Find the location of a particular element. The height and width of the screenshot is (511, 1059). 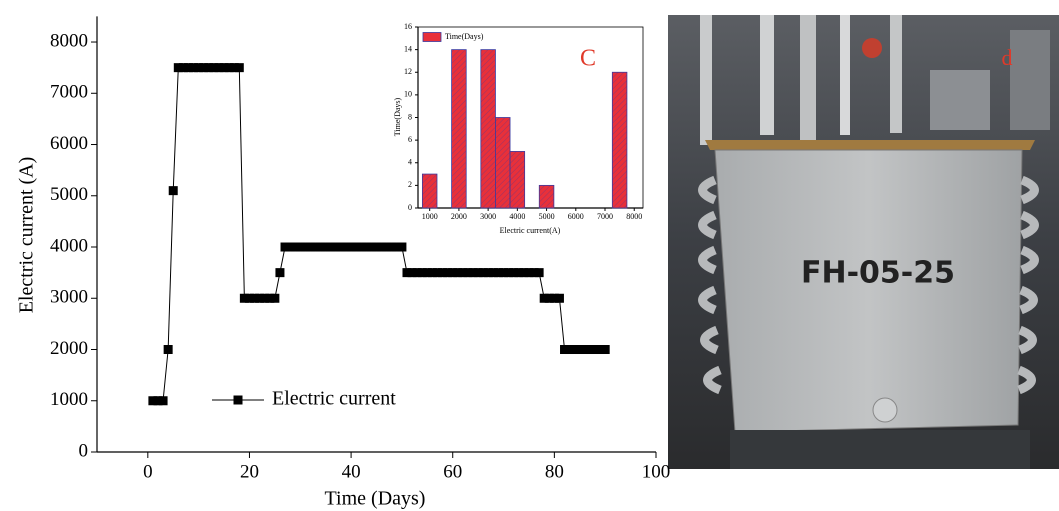

legend-swatch is located at coordinates (432, 37).